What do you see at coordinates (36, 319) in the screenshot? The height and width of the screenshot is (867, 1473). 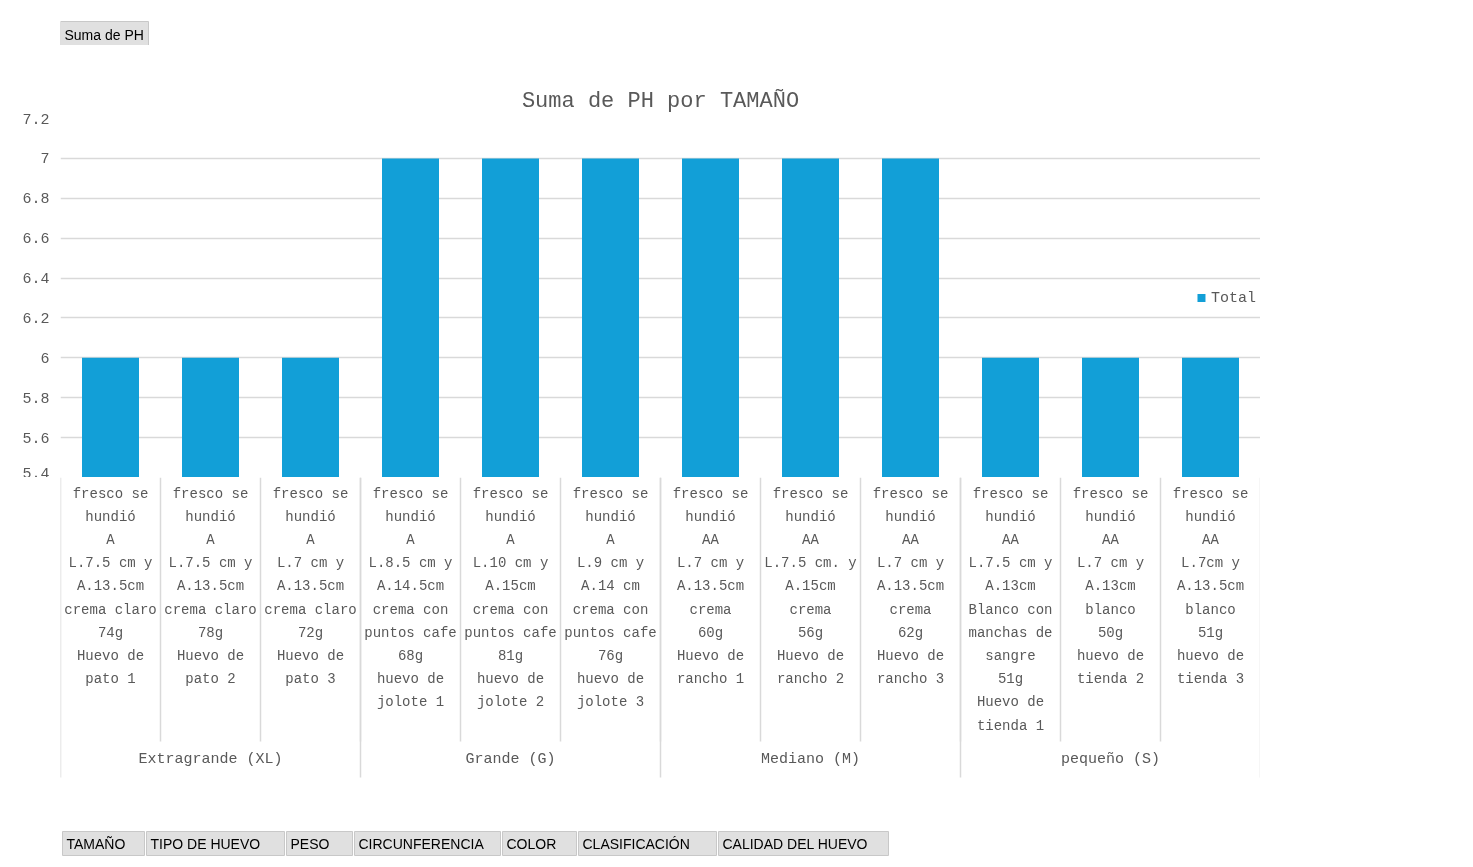 I see `y-tick-label: 6.2` at bounding box center [36, 319].